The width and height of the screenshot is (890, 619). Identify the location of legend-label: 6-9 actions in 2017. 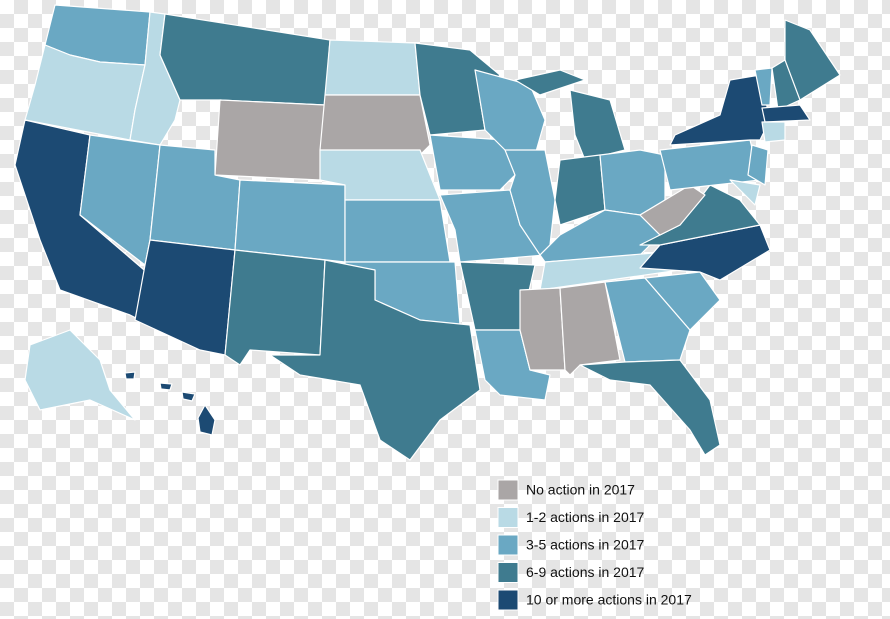
(585, 572).